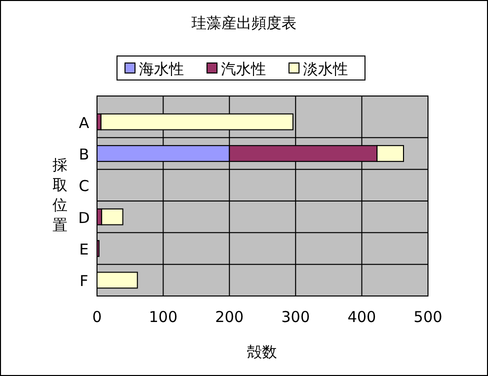  I want to click on x-tick-label: 200, so click(229, 317).